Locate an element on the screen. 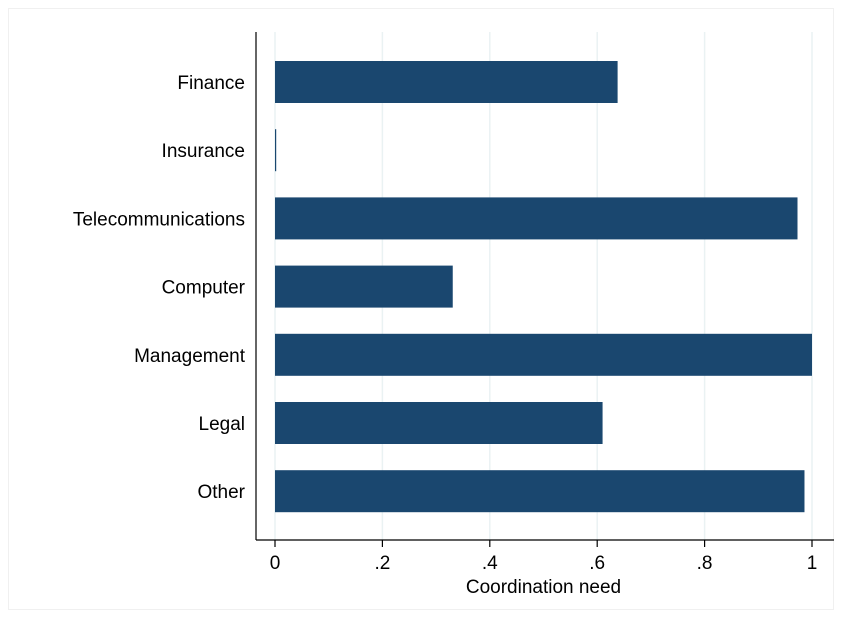 The image size is (843, 619). x-tick-label: .2 is located at coordinates (382, 563).